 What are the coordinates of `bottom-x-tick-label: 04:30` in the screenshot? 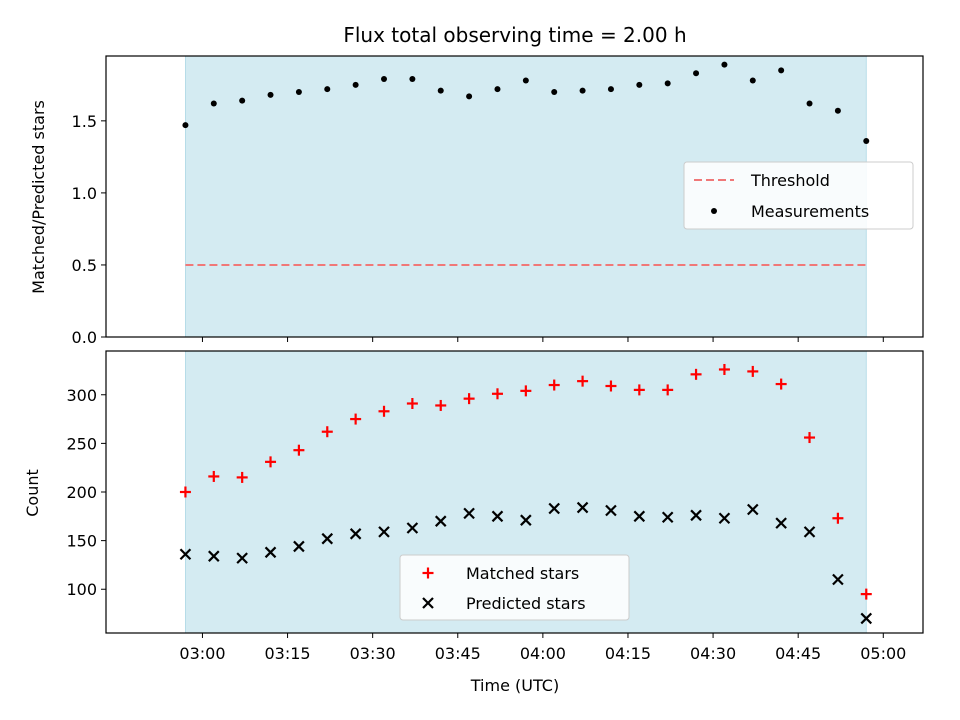 It's located at (713, 653).